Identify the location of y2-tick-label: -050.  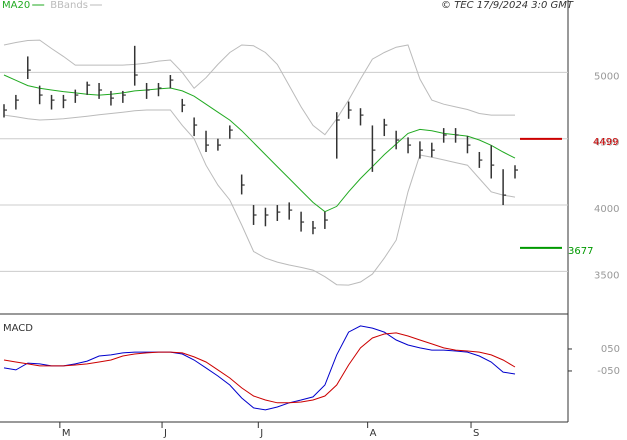
(608, 371).